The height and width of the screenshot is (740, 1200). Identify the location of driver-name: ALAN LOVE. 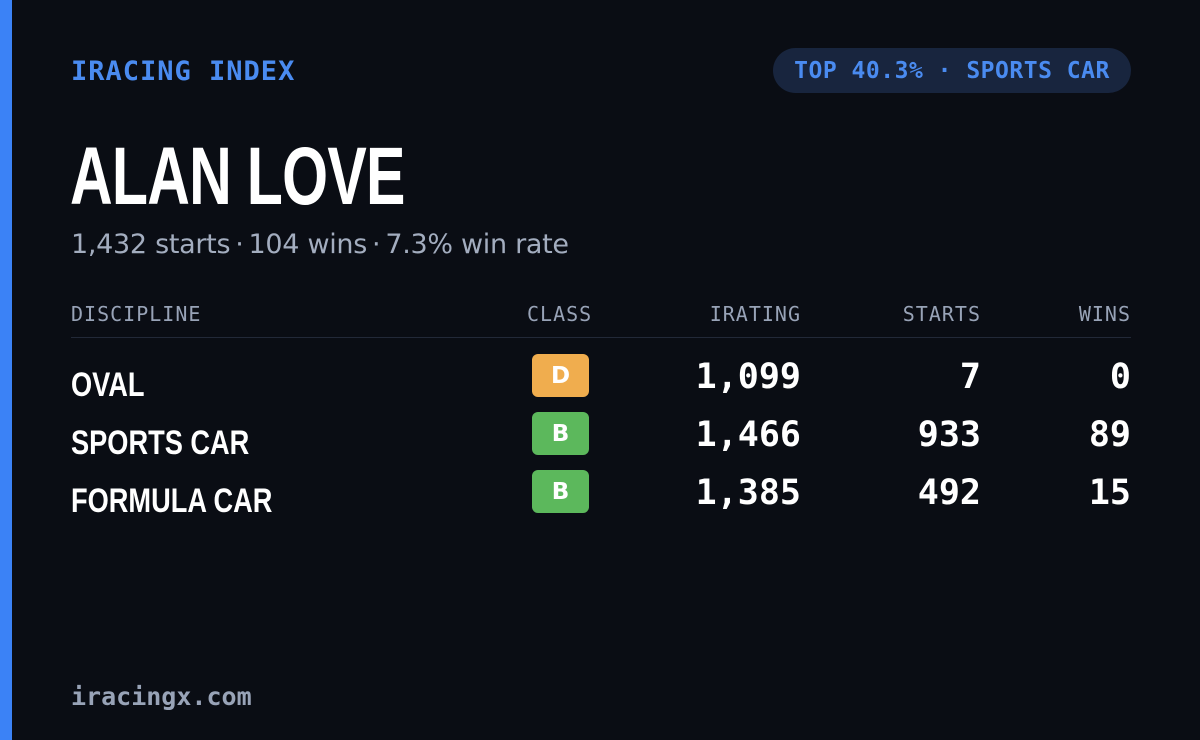
(237, 176).